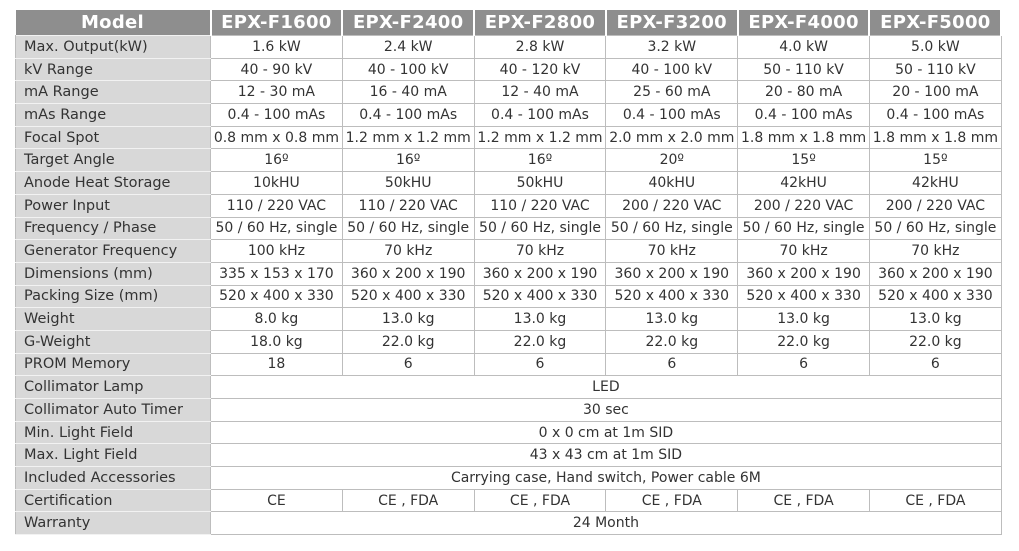 The image size is (1019, 551). What do you see at coordinates (113, 296) in the screenshot?
I see `row-label: Packing Size (mm)` at bounding box center [113, 296].